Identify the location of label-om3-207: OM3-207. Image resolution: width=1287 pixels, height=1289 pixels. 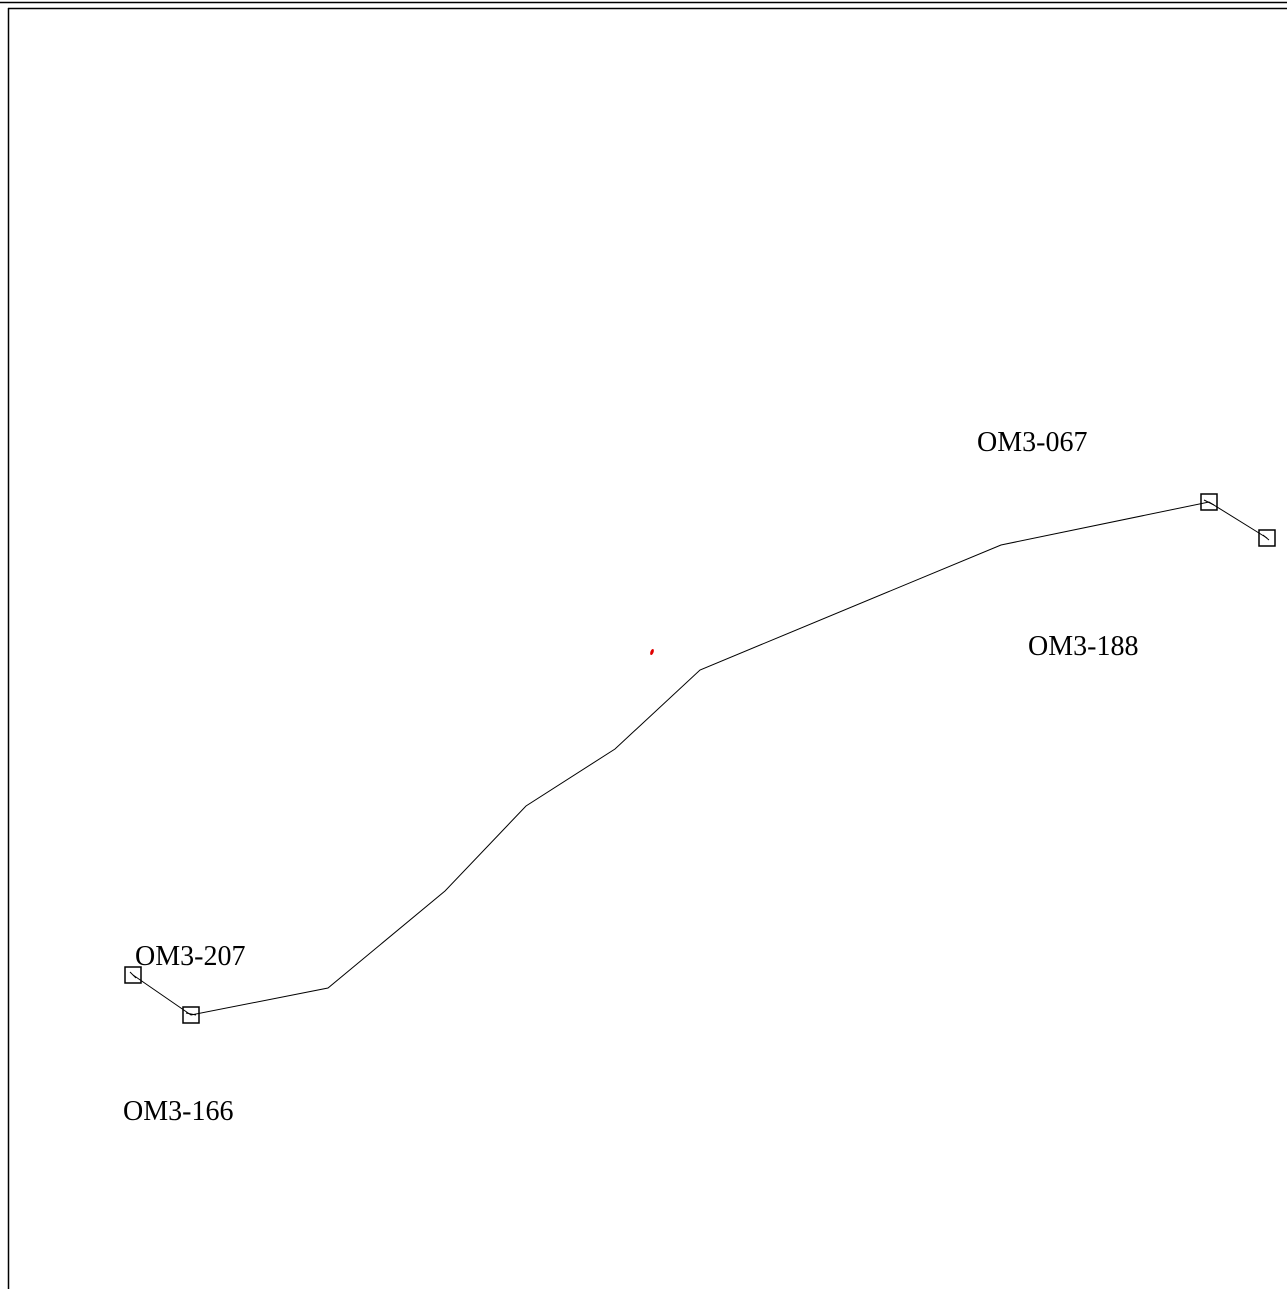
(190, 956).